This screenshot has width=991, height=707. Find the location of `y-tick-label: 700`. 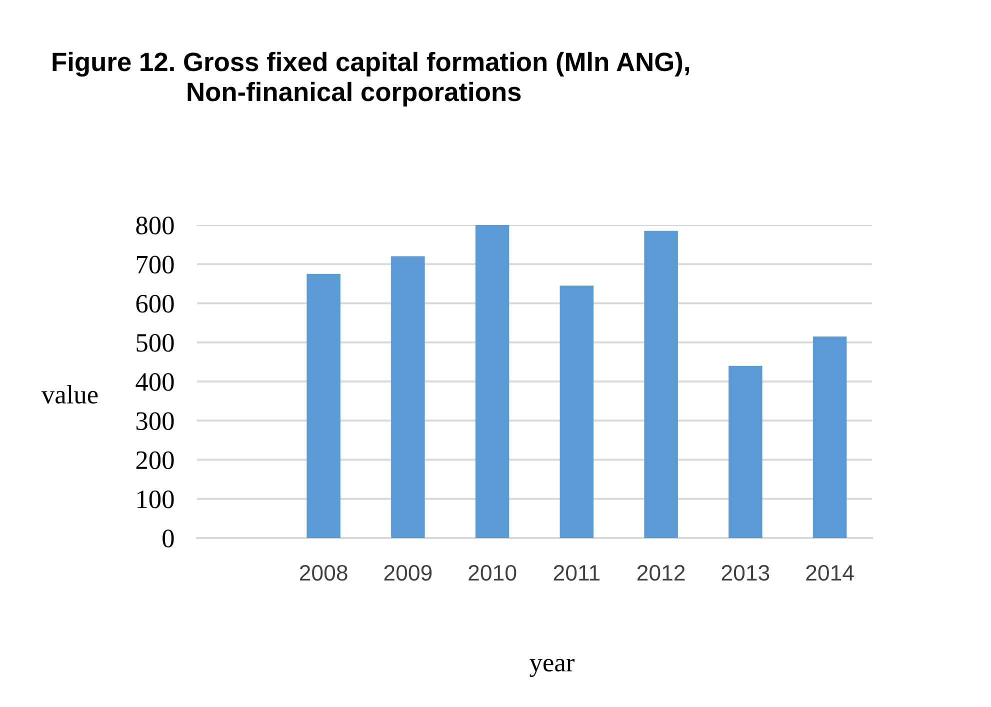

y-tick-label: 700 is located at coordinates (155, 265).